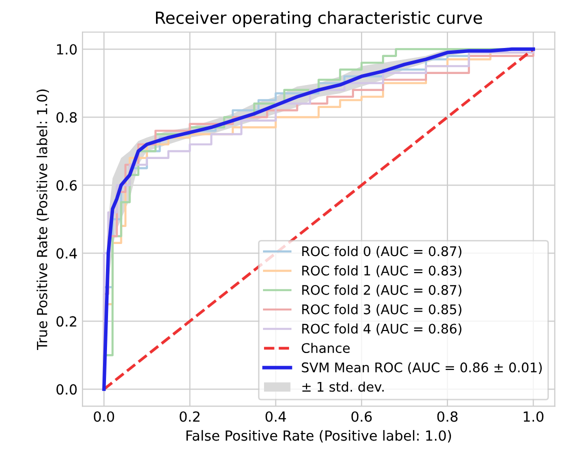 The width and height of the screenshot is (569, 459). Describe the element at coordinates (382, 310) in the screenshot. I see `legend-label: ROC fold 3 (AUC = 0.85)` at that location.